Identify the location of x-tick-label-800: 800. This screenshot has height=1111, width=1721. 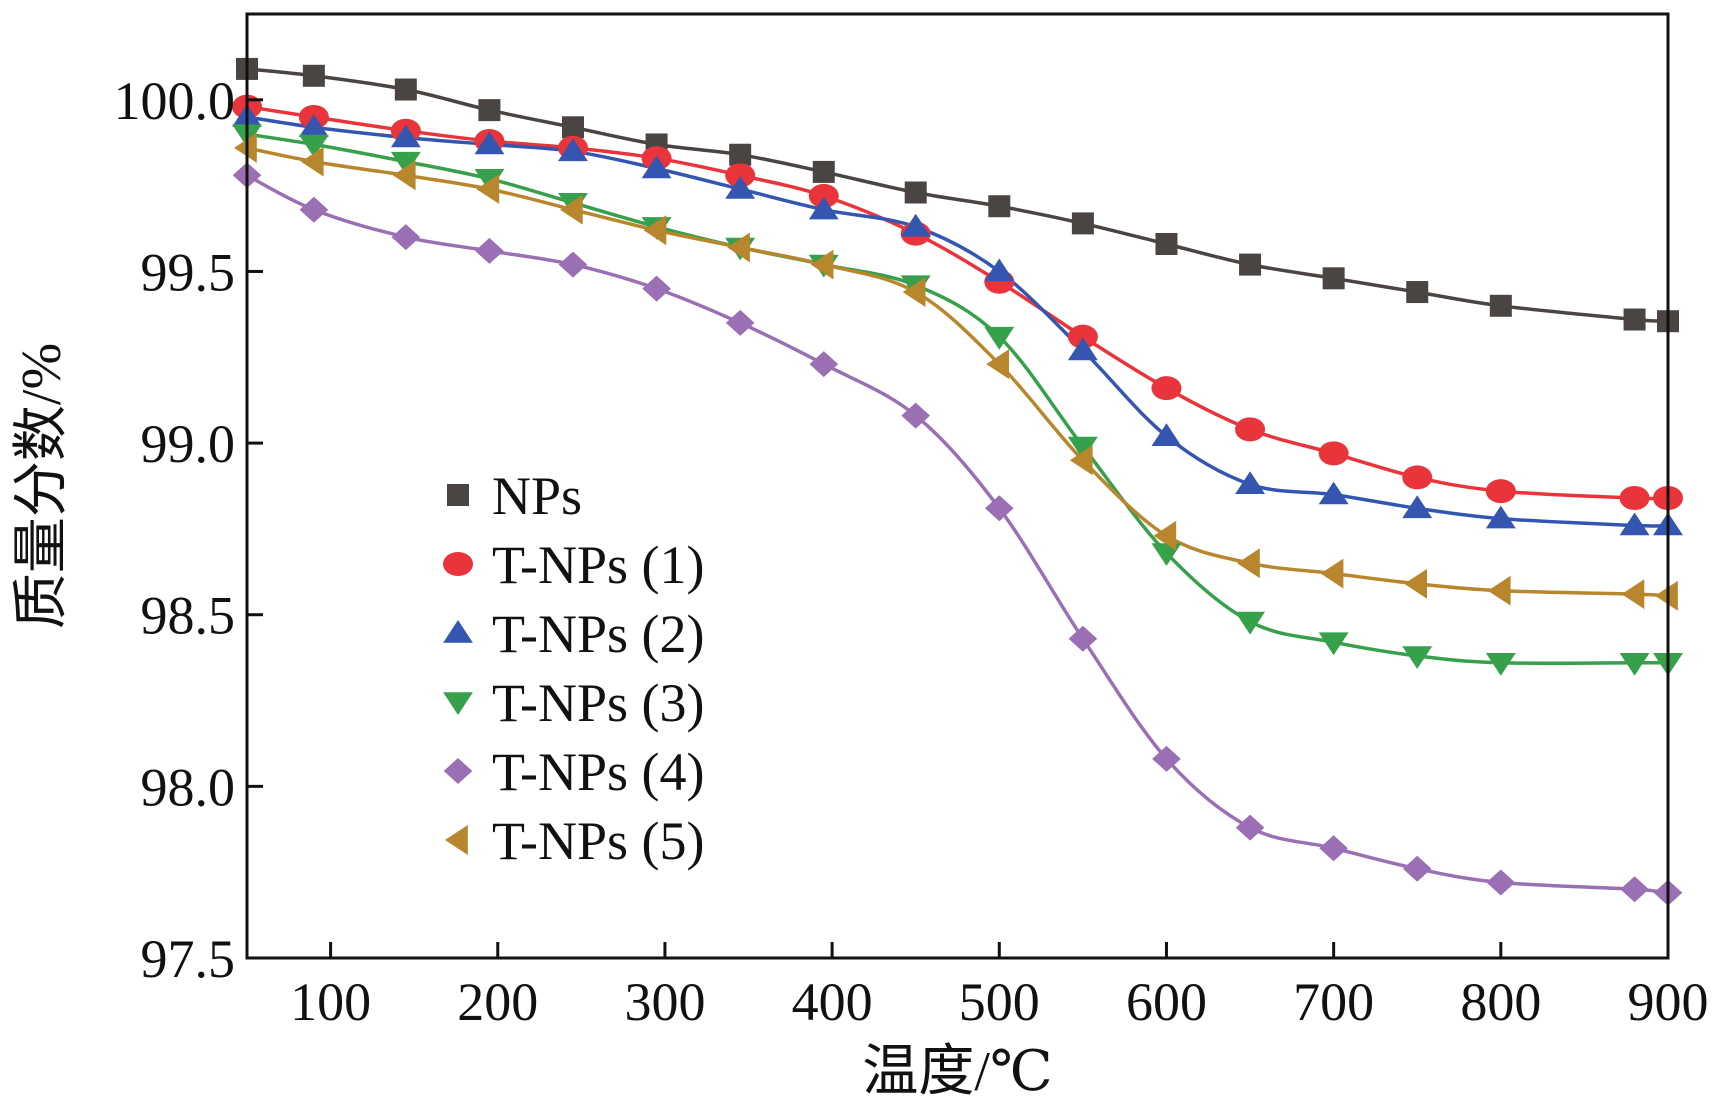
(1500, 1002).